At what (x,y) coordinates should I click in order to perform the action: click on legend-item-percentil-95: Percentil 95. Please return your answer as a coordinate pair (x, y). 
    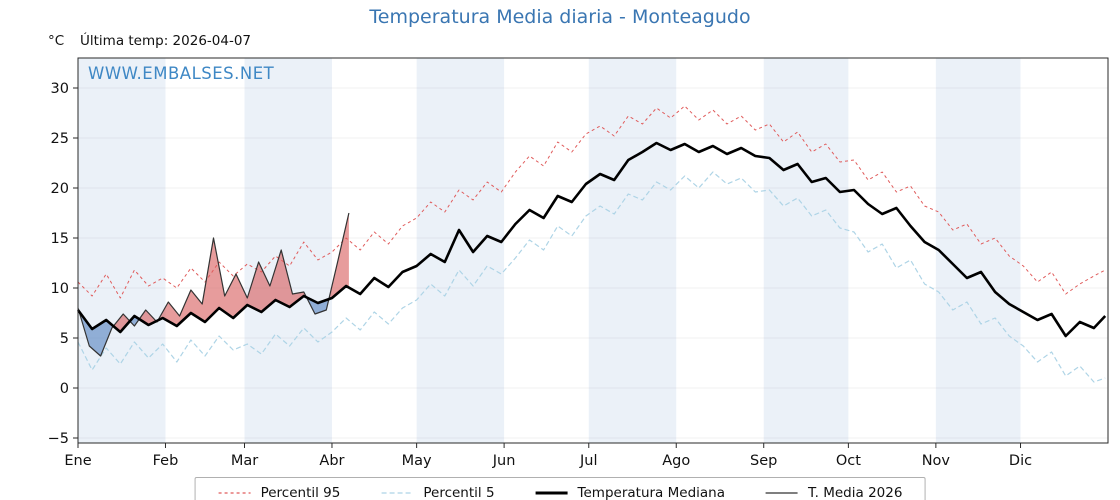
    Looking at the image, I should click on (279, 492).